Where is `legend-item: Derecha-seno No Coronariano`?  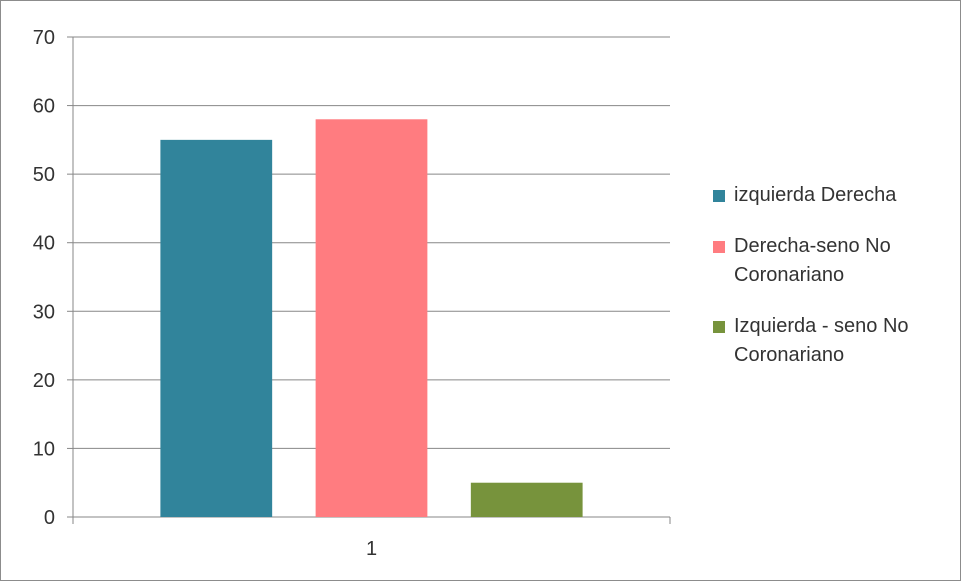 legend-item: Derecha-seno No Coronariano is located at coordinates (833, 261).